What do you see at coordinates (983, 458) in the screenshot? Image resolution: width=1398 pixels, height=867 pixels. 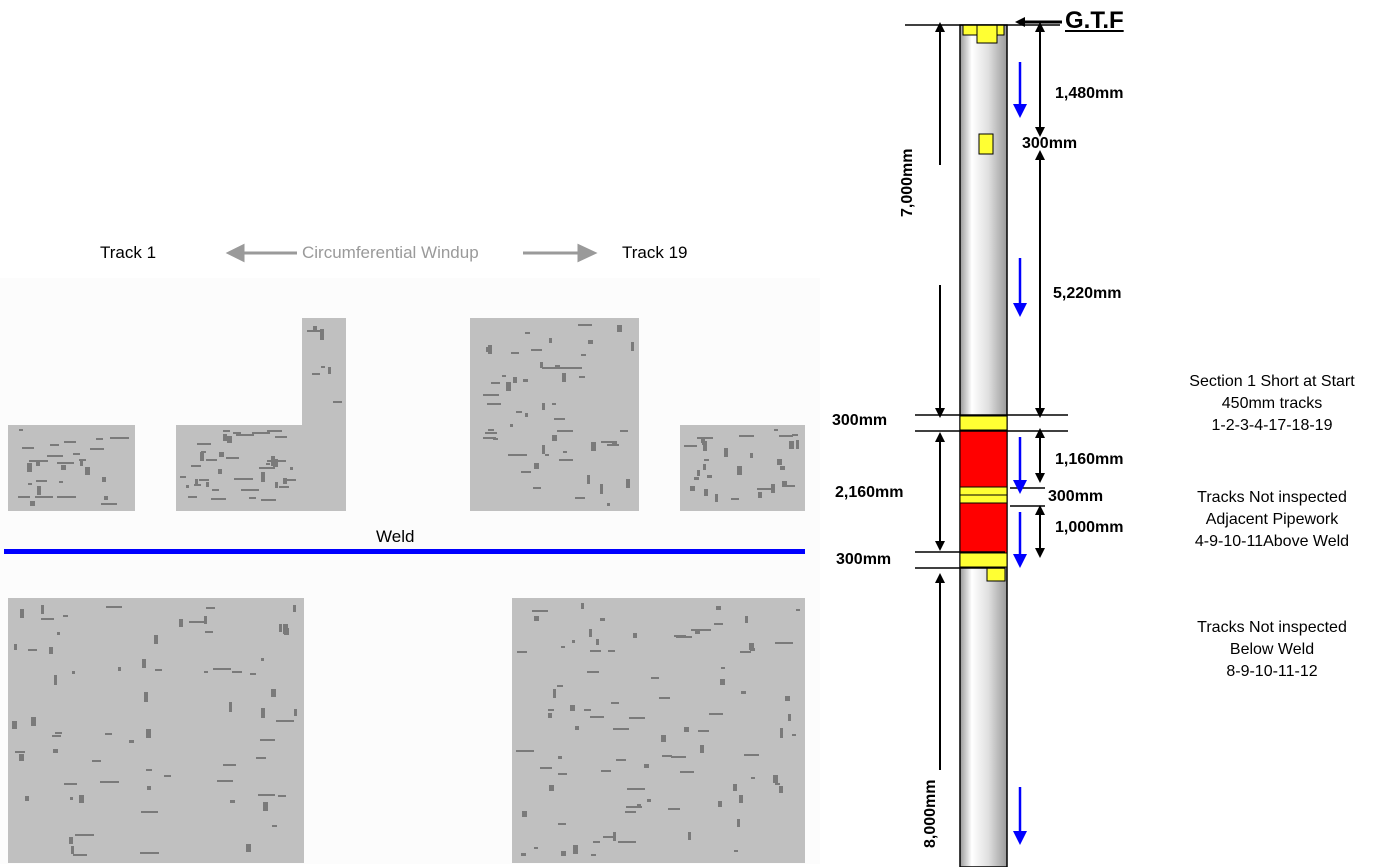 I see `section-red-upper` at bounding box center [983, 458].